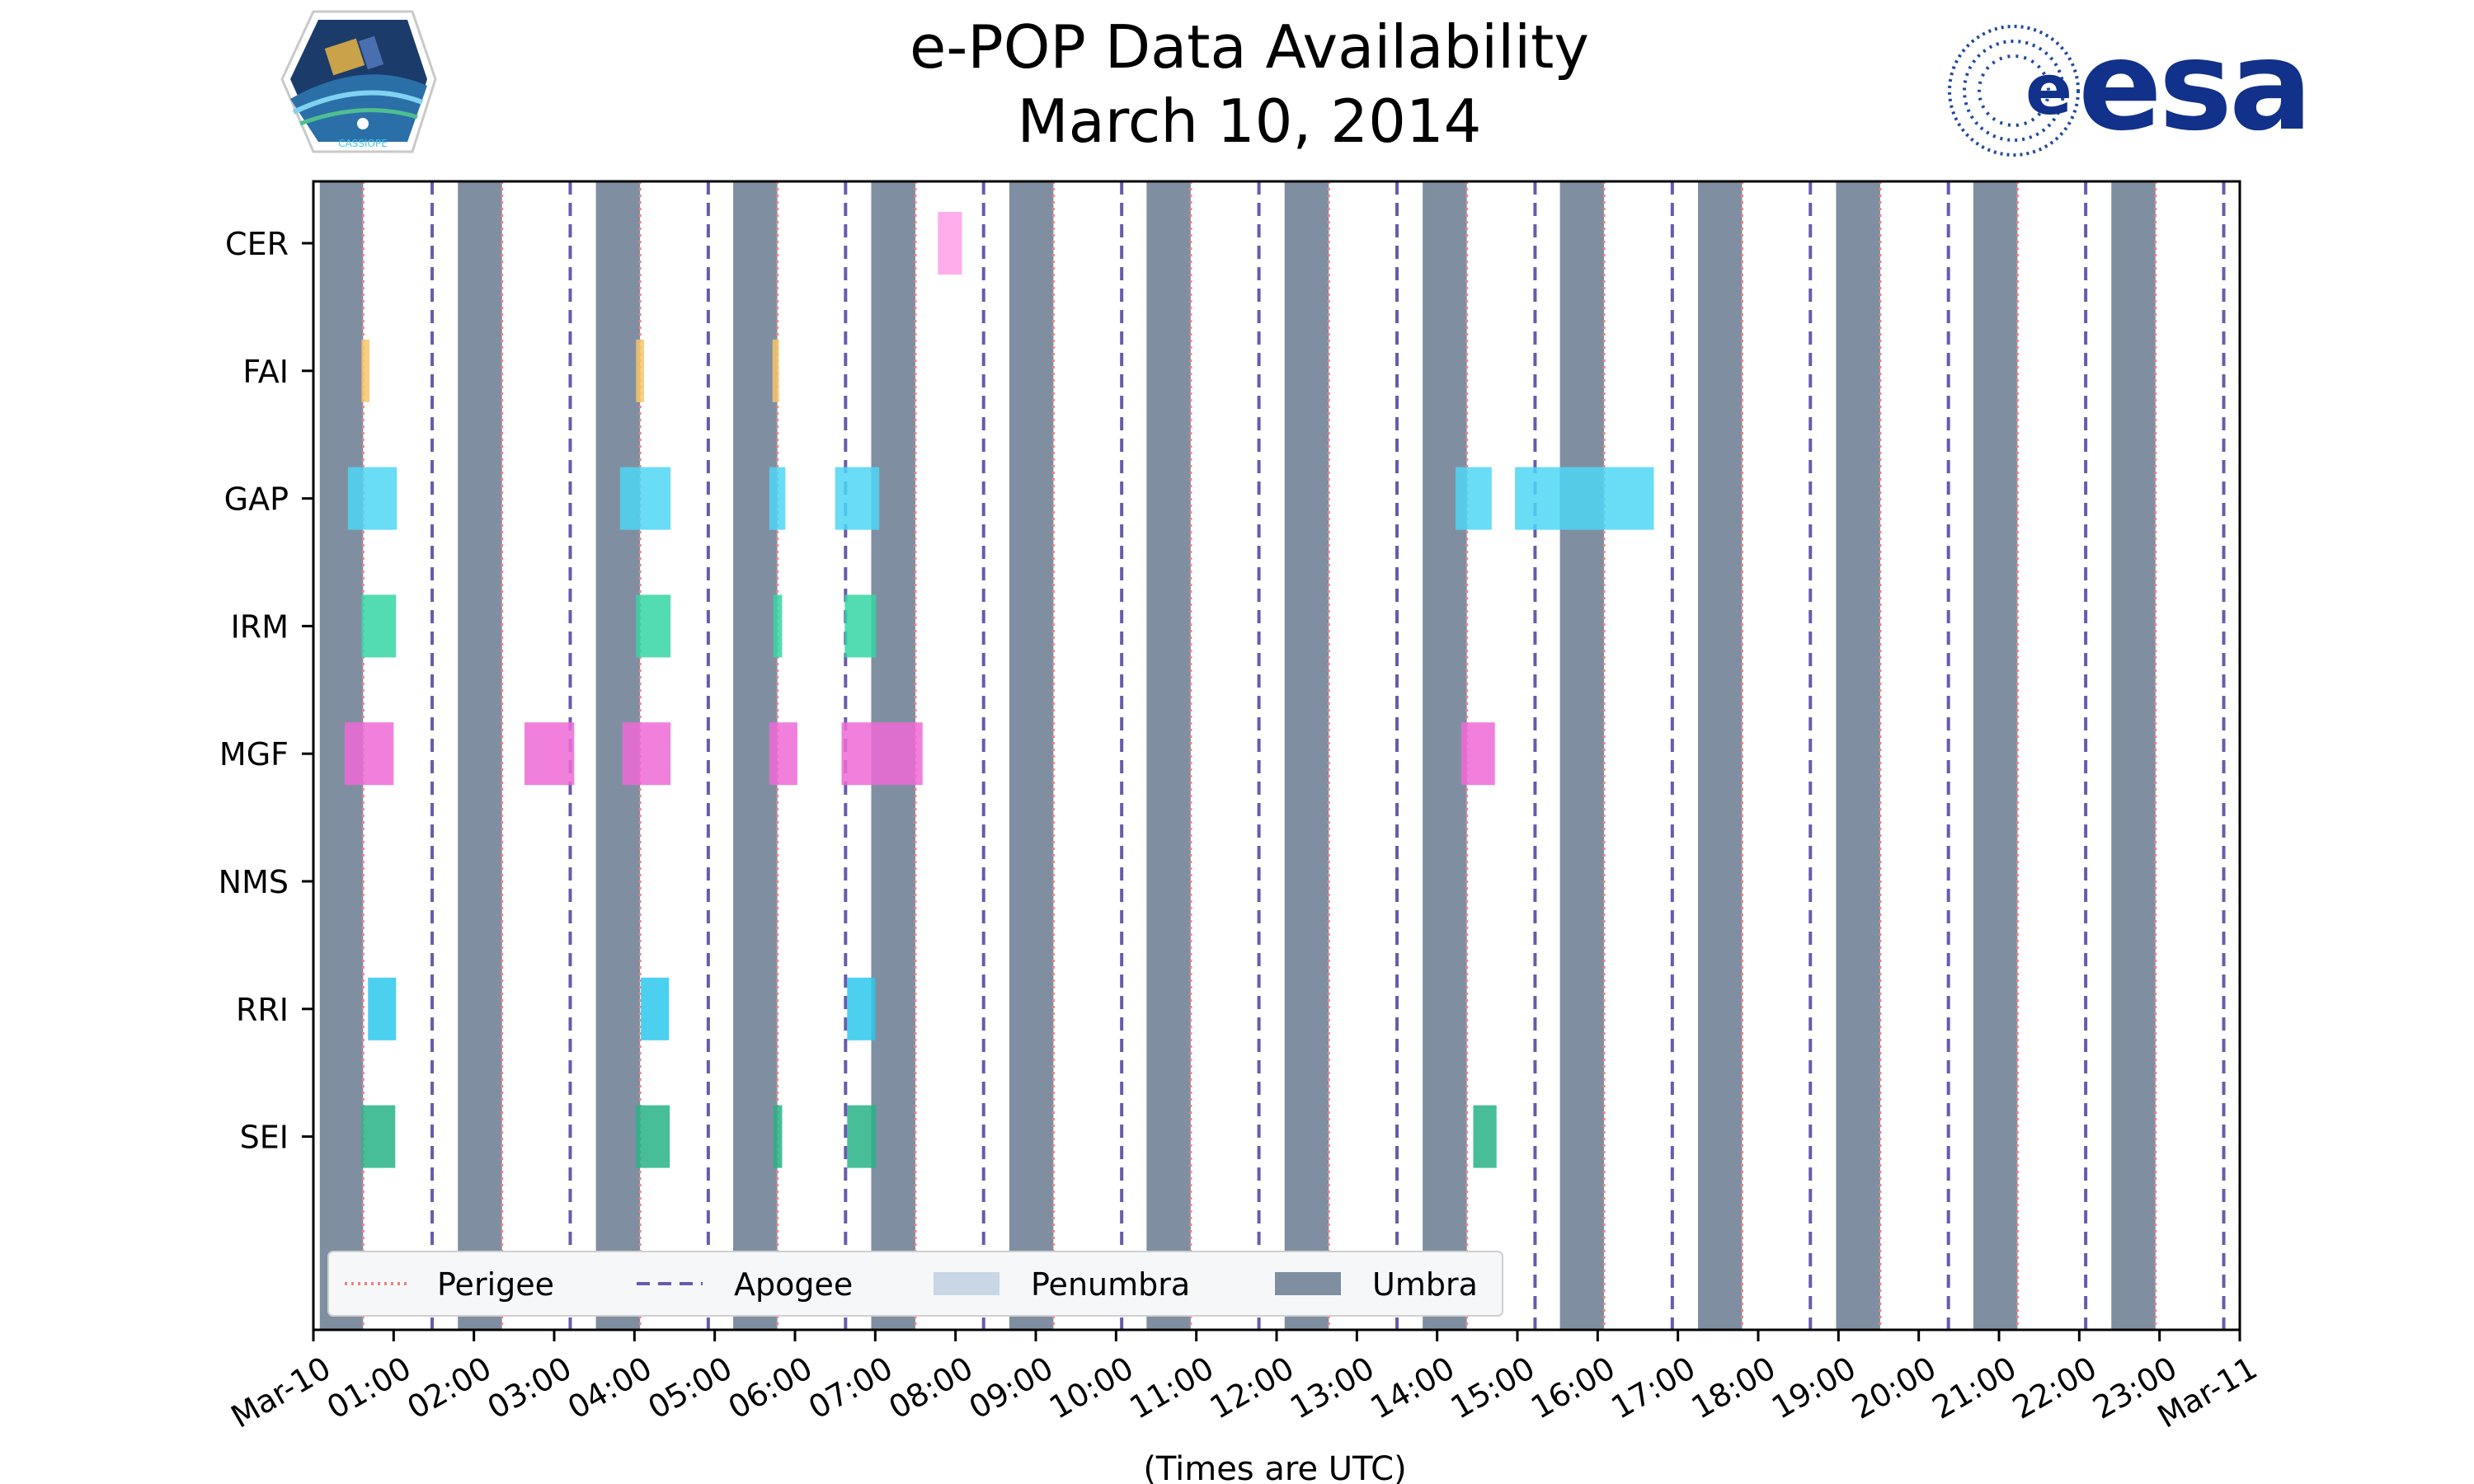  What do you see at coordinates (1011, 1388) in the screenshot?
I see `x-tick-label: 09:00` at bounding box center [1011, 1388].